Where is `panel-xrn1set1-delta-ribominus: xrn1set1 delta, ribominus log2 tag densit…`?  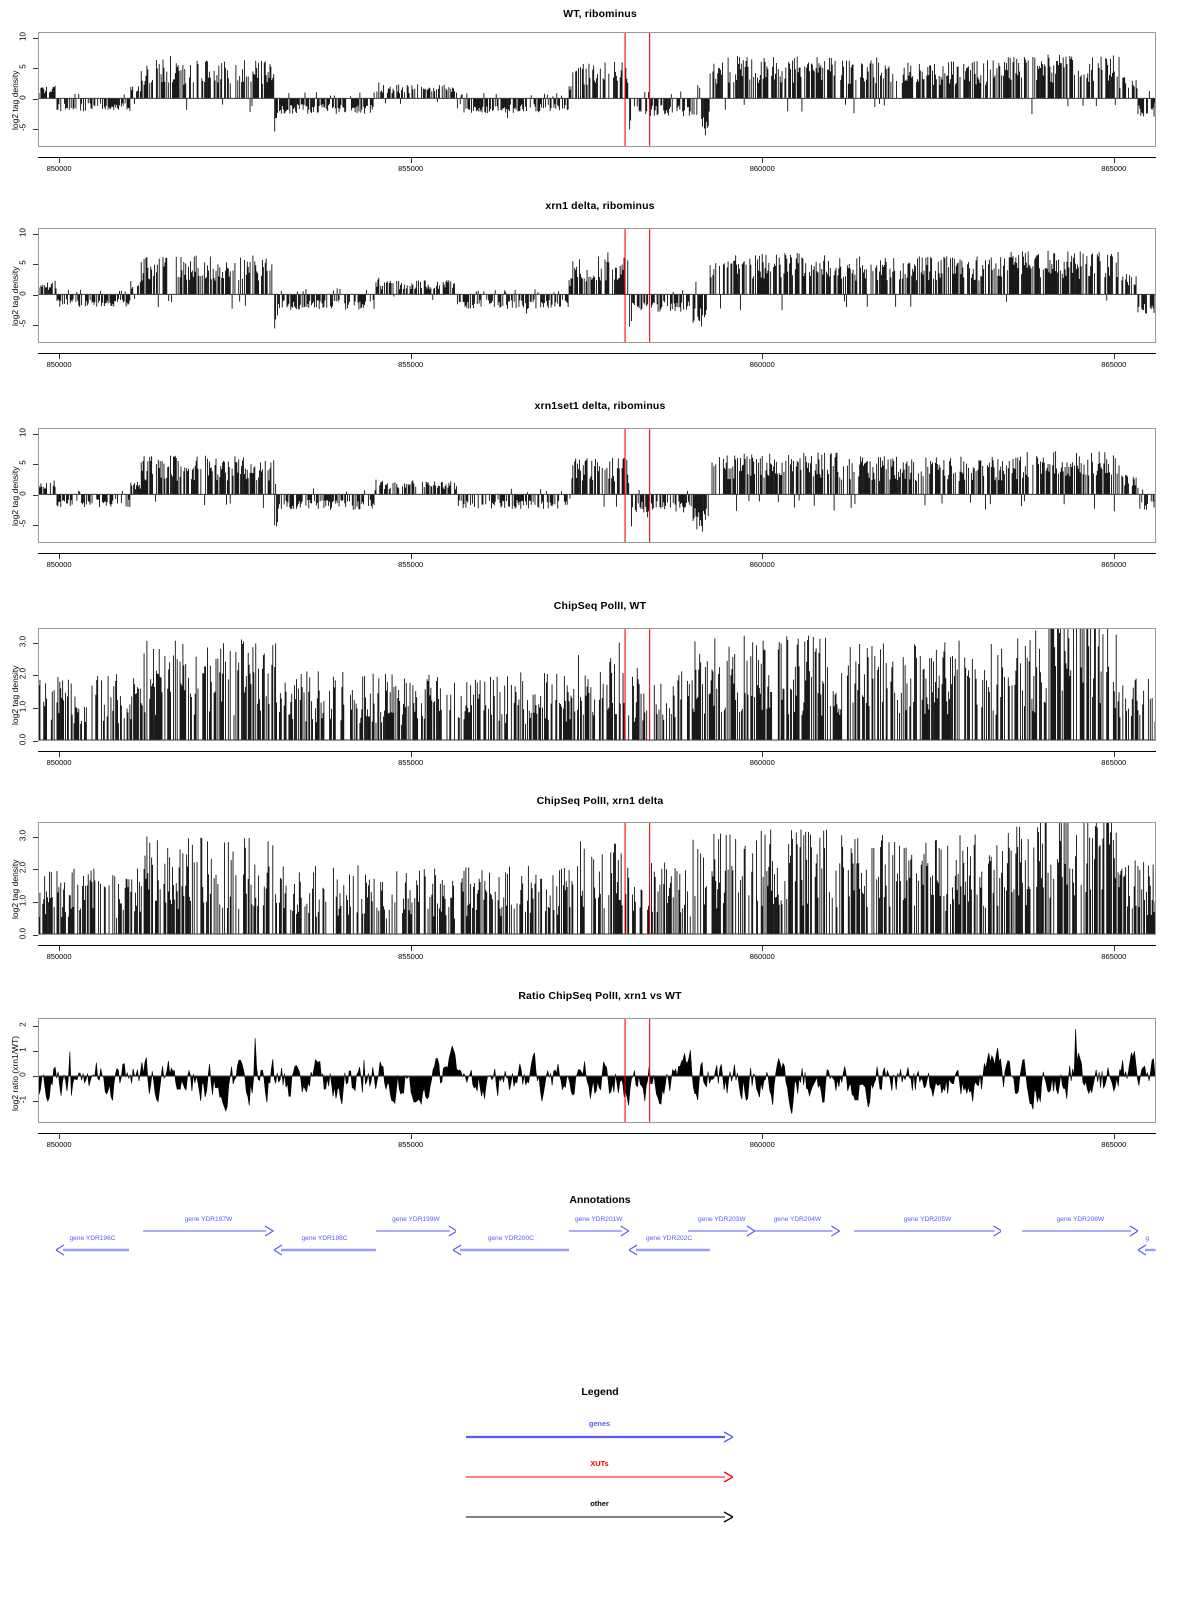 panel-xrn1set1-delta-ribominus: xrn1set1 delta, ribominus log2 tag densit… is located at coordinates (600, 486).